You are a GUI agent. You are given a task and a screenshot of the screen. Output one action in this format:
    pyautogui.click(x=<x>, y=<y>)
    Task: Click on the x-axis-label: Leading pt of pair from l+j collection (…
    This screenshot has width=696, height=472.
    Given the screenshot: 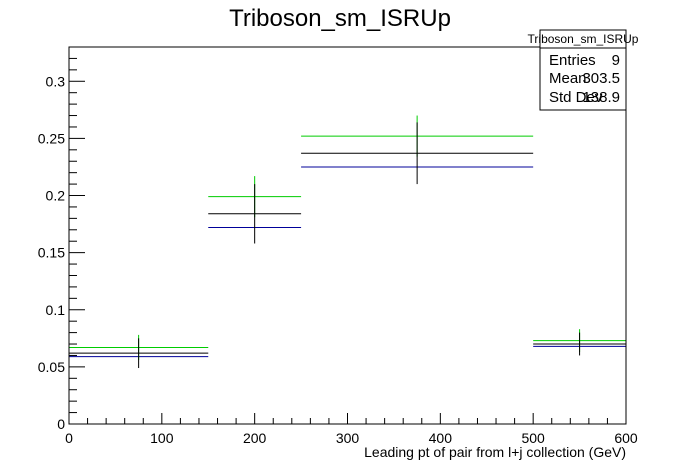 What is the action you would take?
    pyautogui.click(x=495, y=452)
    